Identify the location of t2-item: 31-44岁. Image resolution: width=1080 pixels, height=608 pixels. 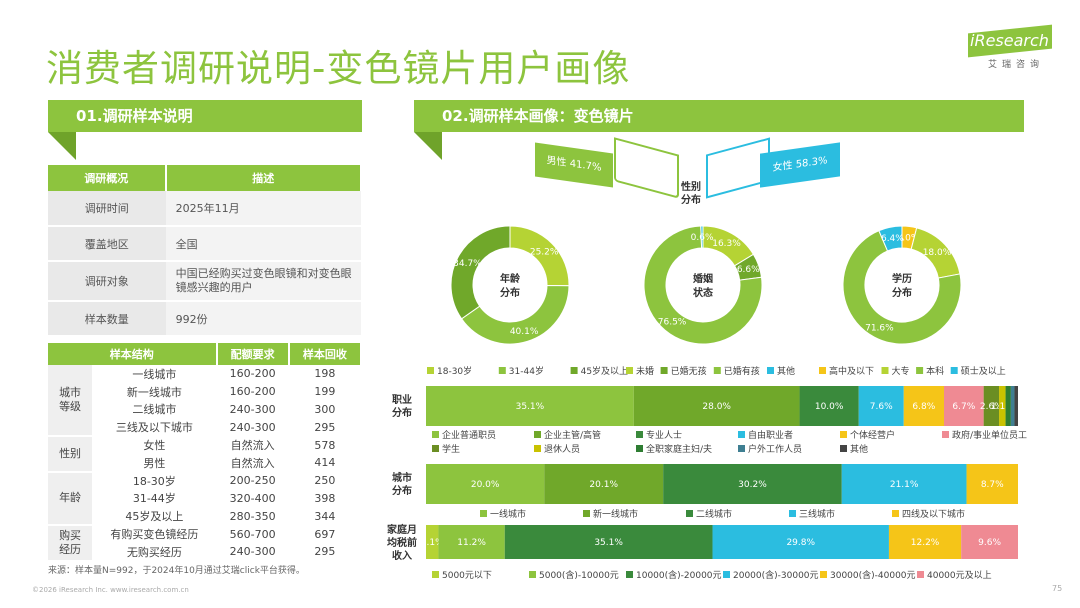
(154, 499).